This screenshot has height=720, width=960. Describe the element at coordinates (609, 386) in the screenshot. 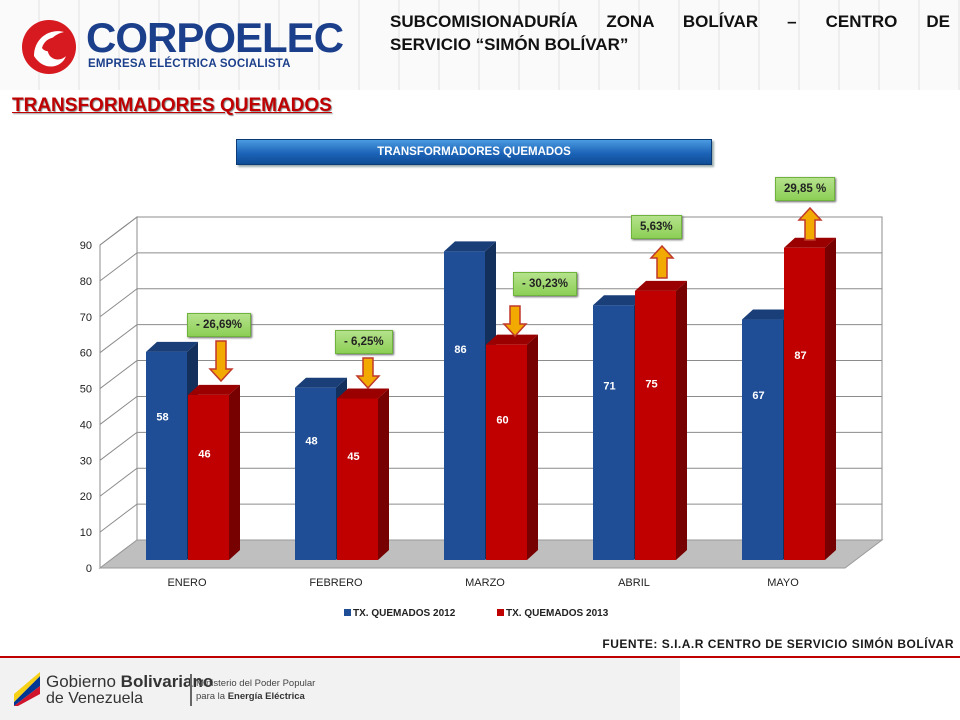

I see `data-label: 71` at that location.